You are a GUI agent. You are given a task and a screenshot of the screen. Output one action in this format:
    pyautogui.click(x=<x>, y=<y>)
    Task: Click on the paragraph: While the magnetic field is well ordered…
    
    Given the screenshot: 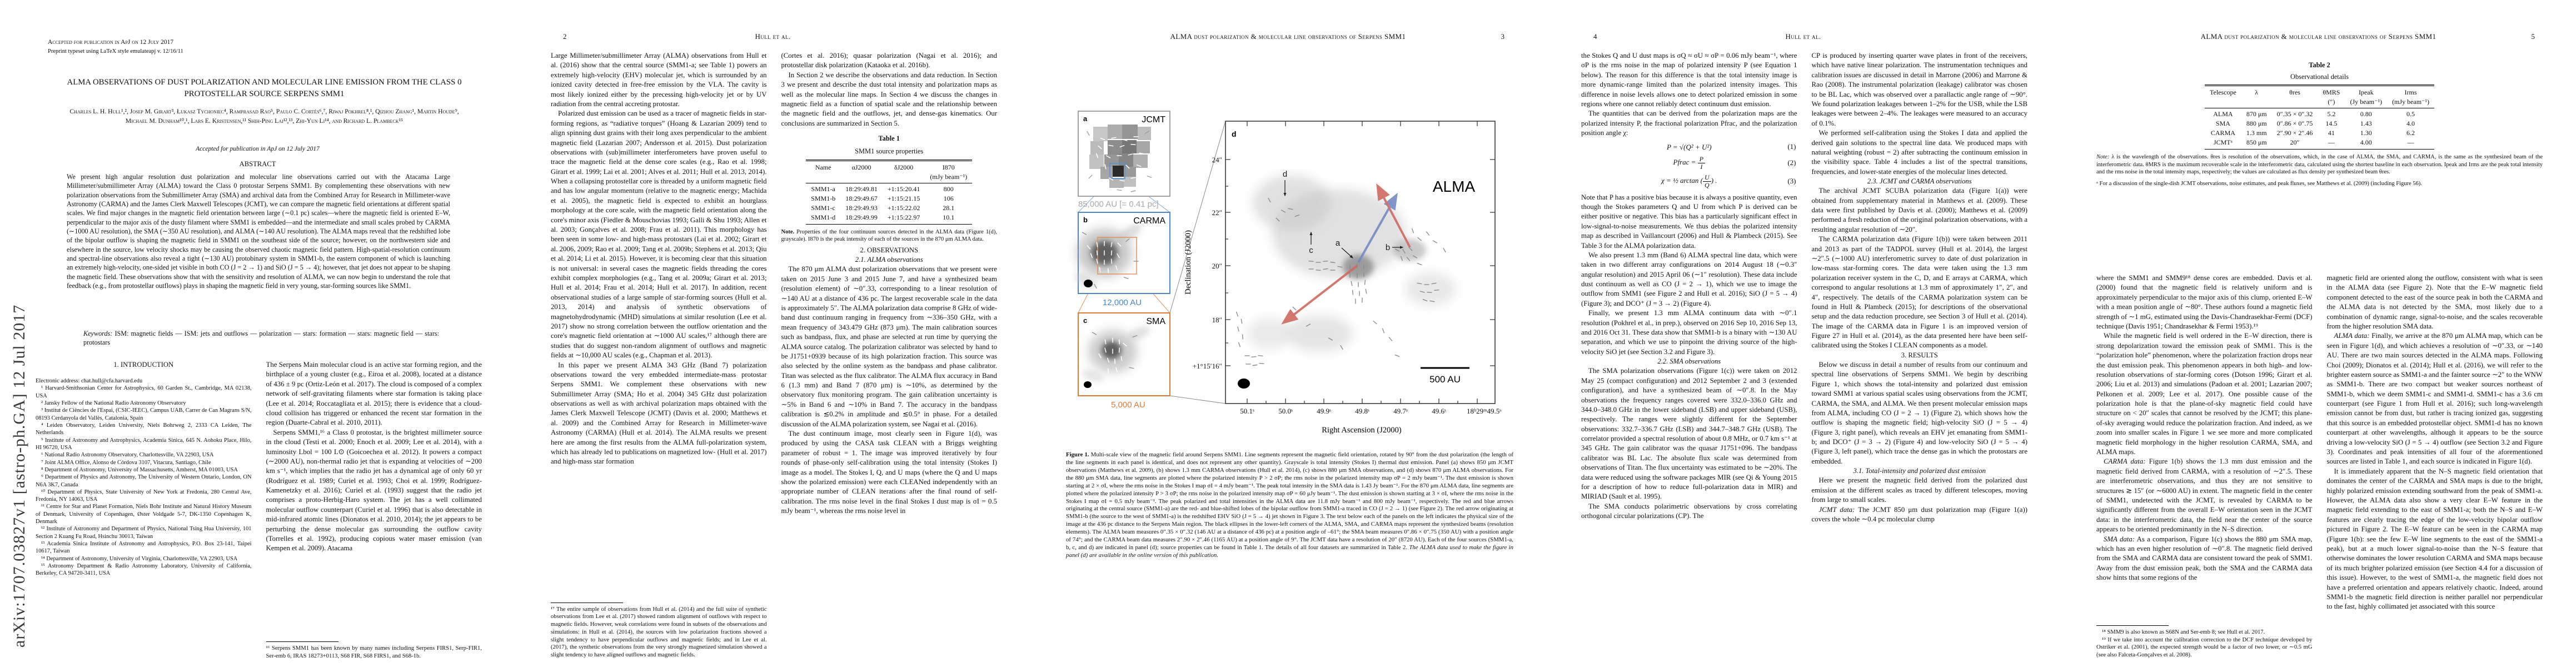 What is the action you would take?
    pyautogui.click(x=2204, y=394)
    